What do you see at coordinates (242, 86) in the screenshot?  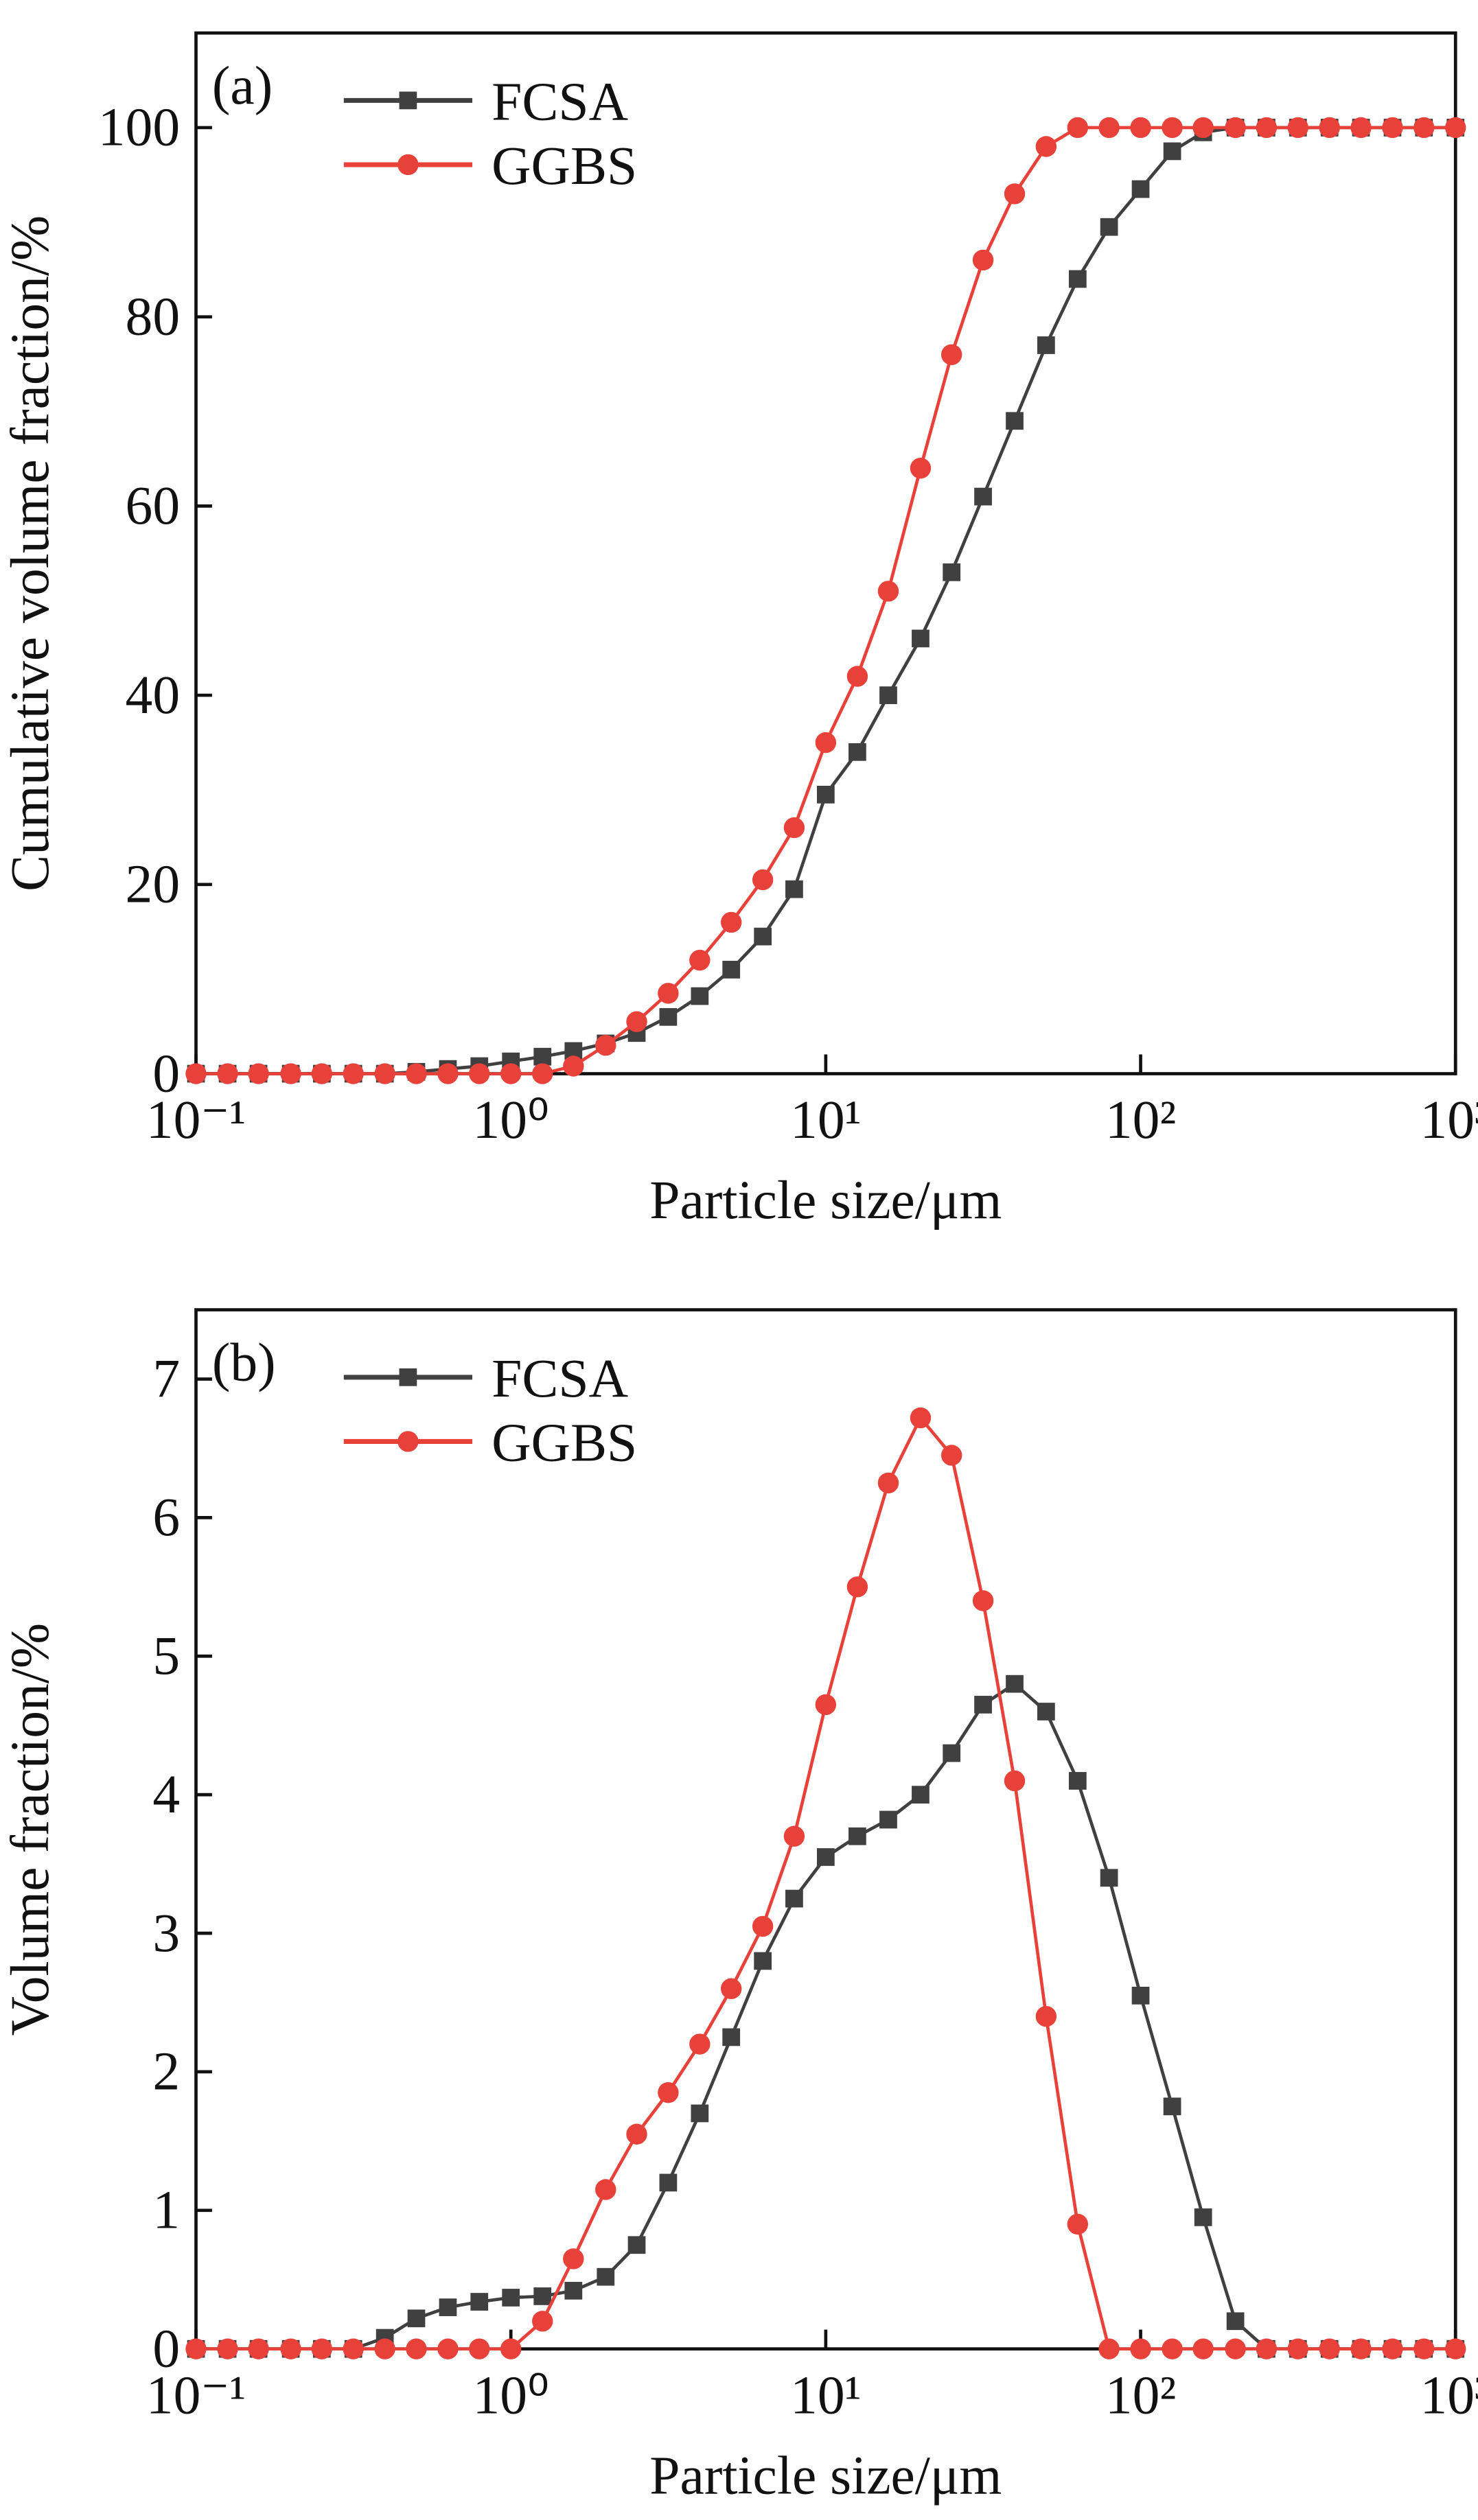 I see `panel-label: (a)` at bounding box center [242, 86].